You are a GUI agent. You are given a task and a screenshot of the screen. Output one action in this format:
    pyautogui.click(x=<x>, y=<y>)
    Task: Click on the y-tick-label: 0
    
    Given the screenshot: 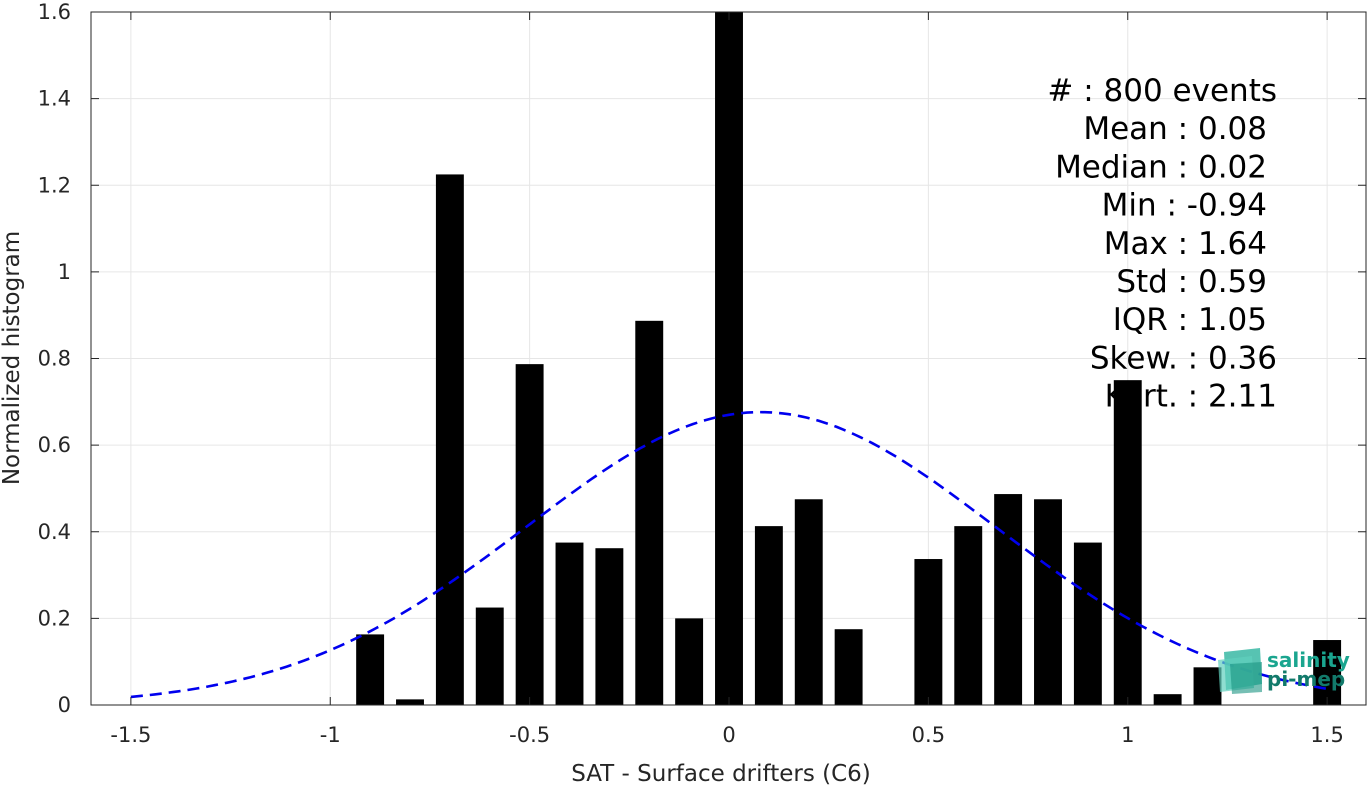 What is the action you would take?
    pyautogui.click(x=64, y=705)
    